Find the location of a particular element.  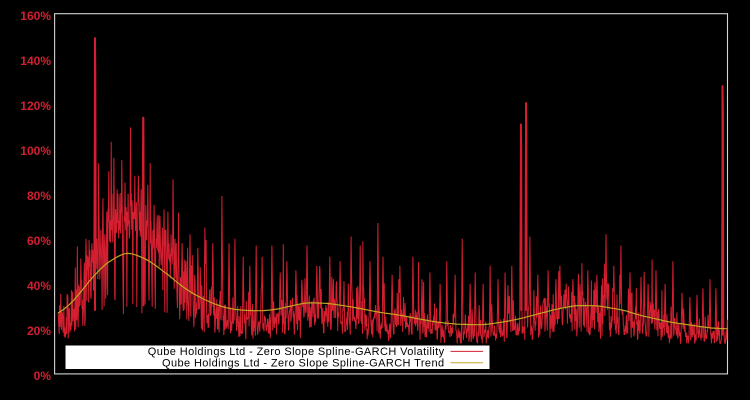

svg-text: 160% is located at coordinates (35, 16).